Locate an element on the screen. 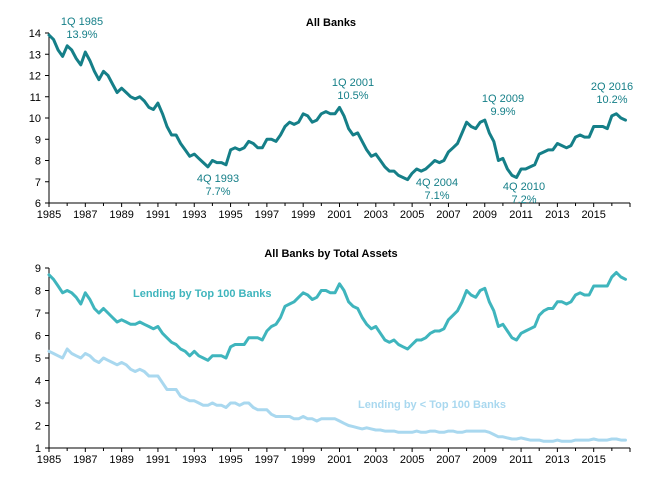  annotation-4q2004-value: 7.1% is located at coordinates (436, 196).